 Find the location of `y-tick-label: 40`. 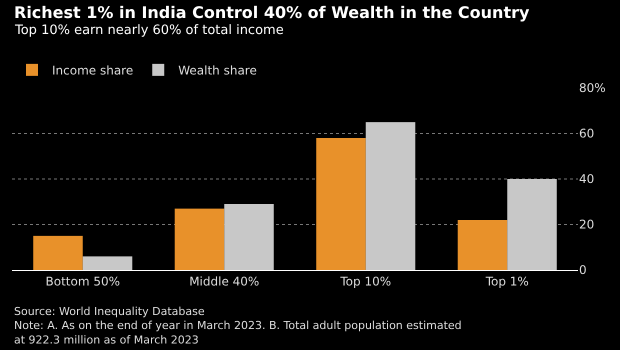

y-tick-label: 40 is located at coordinates (586, 179).